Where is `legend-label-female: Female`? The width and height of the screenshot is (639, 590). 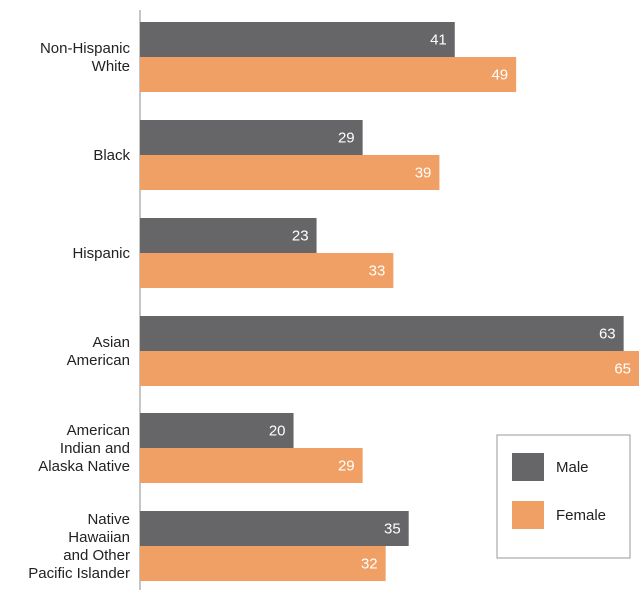
legend-label-female: Female is located at coordinates (581, 515).